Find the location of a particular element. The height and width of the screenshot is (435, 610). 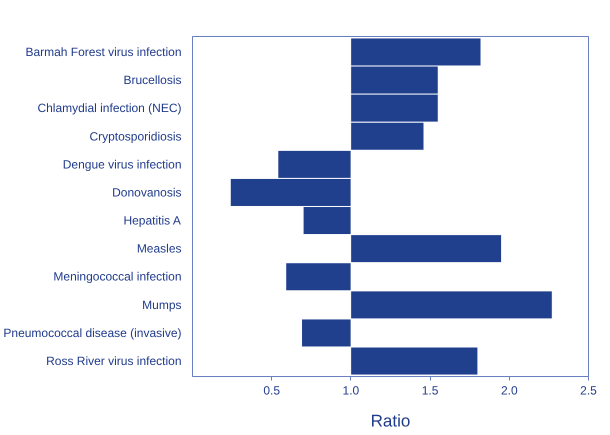

y-tick-label: Measles is located at coordinates (159, 249).